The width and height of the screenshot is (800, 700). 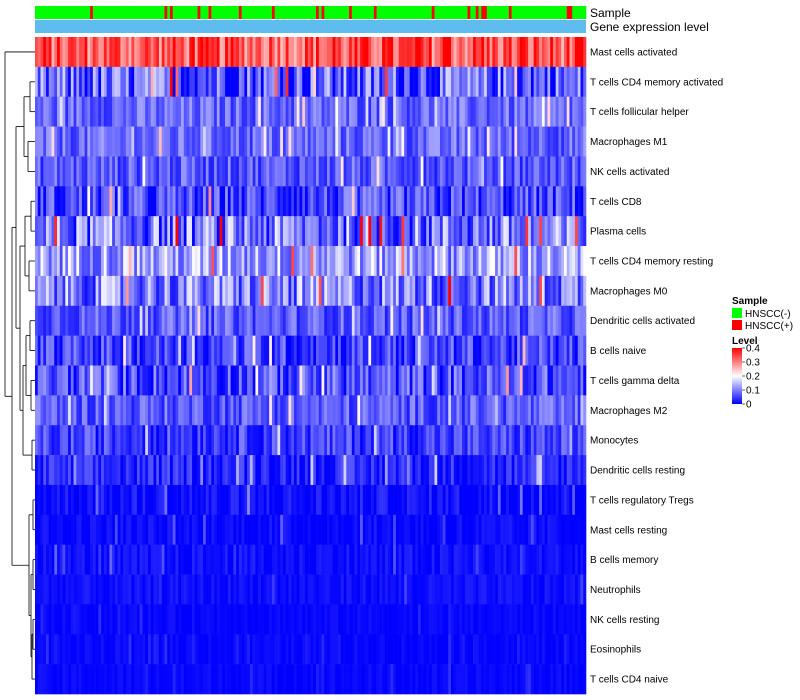 I want to click on row-label: T cells regulatory Tregs, so click(x=642, y=500).